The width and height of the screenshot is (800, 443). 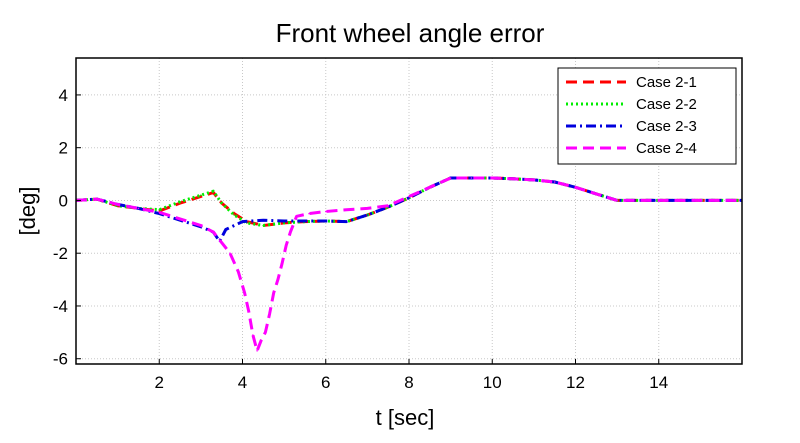 What do you see at coordinates (27, 211) in the screenshot?
I see `y-axis-title: [deg]` at bounding box center [27, 211].